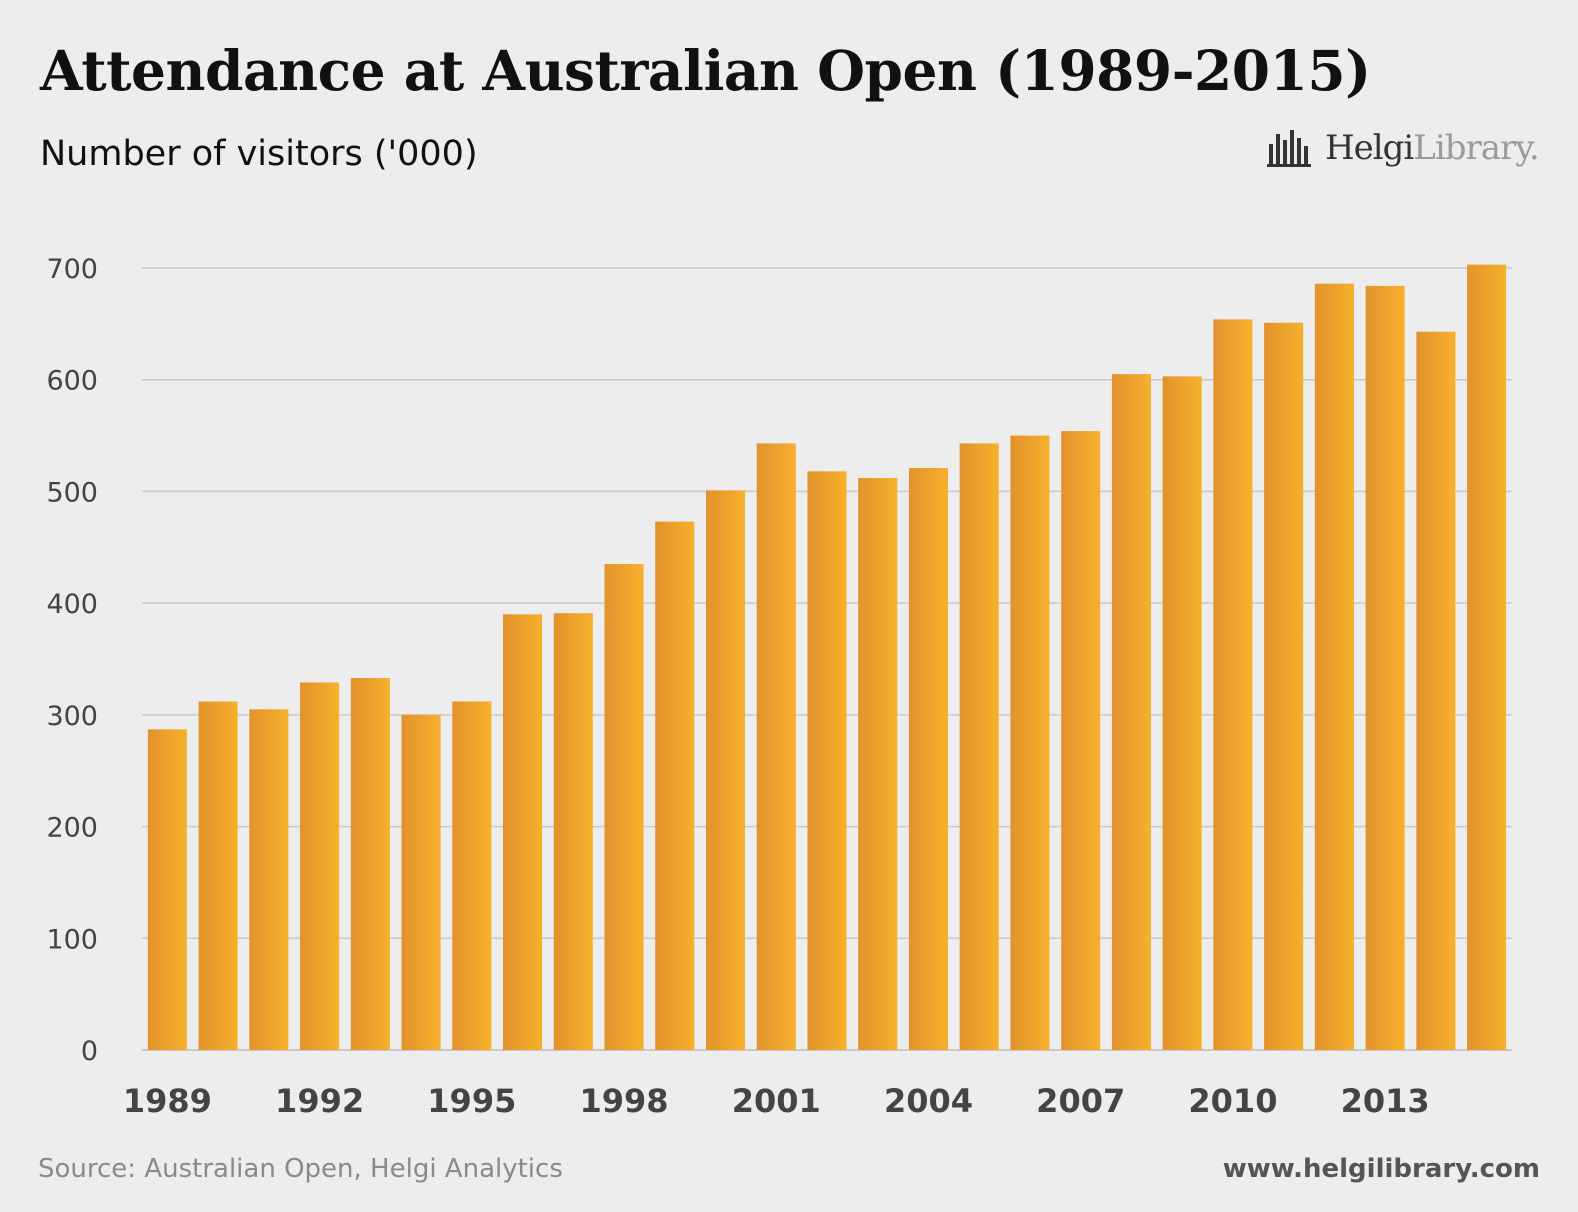 Image resolution: width=1578 pixels, height=1212 pixels. Describe the element at coordinates (72, 492) in the screenshot. I see `y-tick-label: 500` at that location.